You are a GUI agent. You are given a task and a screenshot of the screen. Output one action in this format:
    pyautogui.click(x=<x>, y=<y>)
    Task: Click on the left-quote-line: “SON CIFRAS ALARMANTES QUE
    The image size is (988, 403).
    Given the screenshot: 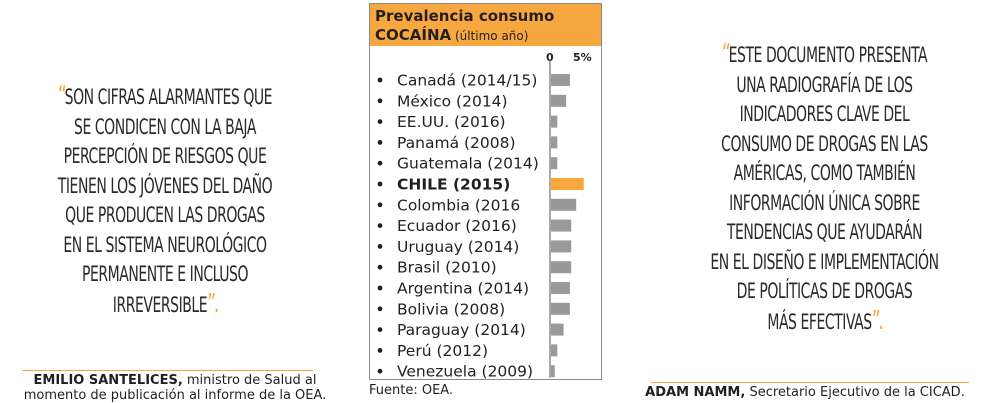 What is the action you would take?
    pyautogui.click(x=165, y=97)
    